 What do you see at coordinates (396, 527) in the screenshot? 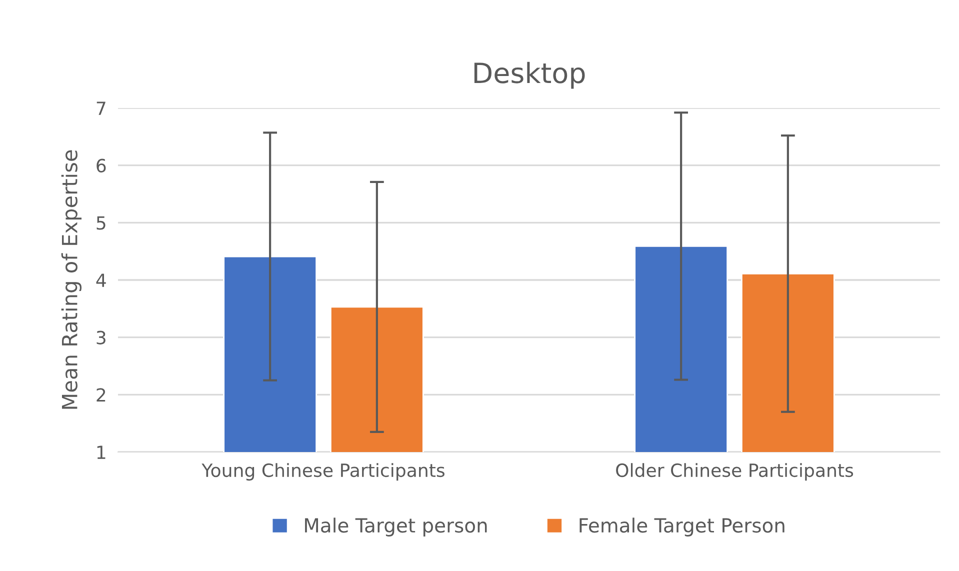
I see `legend-label: Male Target person` at bounding box center [396, 527].